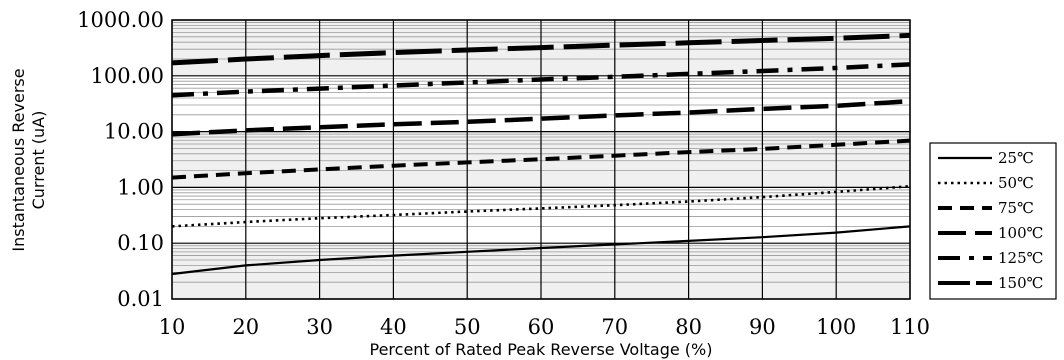 The height and width of the screenshot is (360, 1064). What do you see at coordinates (836, 327) in the screenshot?
I see `x-tick-label: 100` at bounding box center [836, 327].